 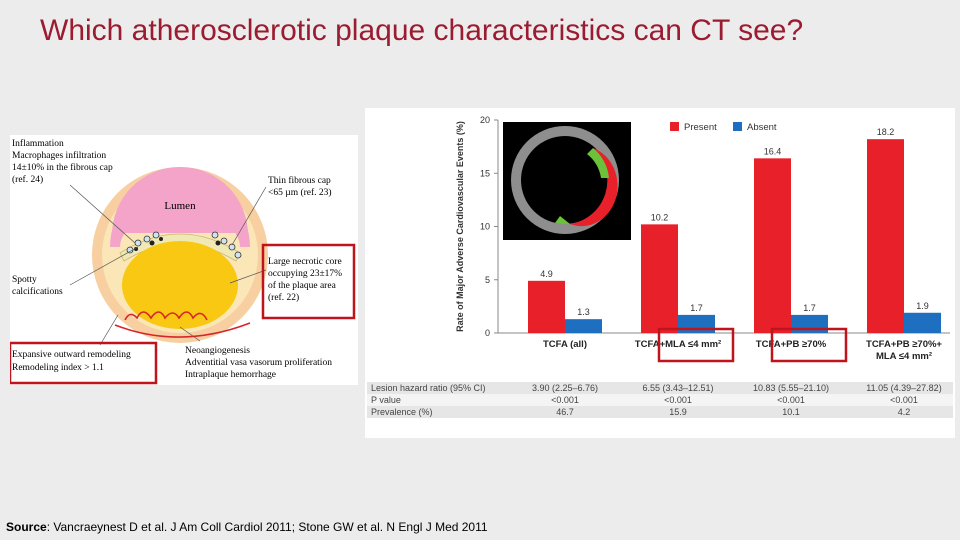 I want to click on legend-swatch-present, so click(x=674, y=126).